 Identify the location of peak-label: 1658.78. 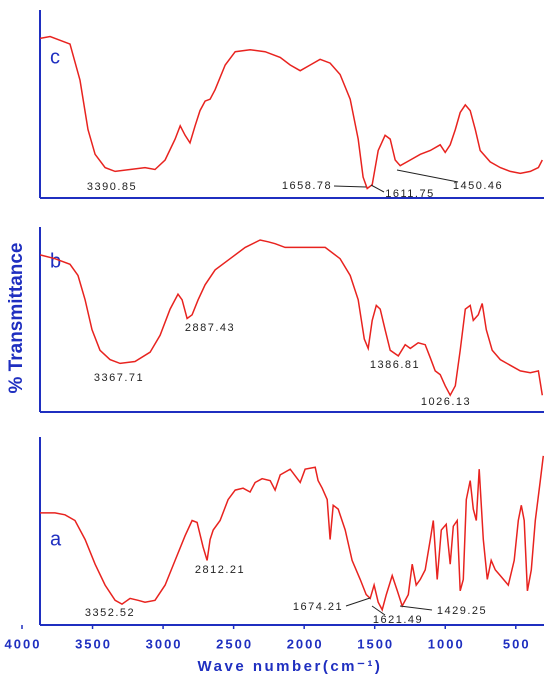
(307, 186).